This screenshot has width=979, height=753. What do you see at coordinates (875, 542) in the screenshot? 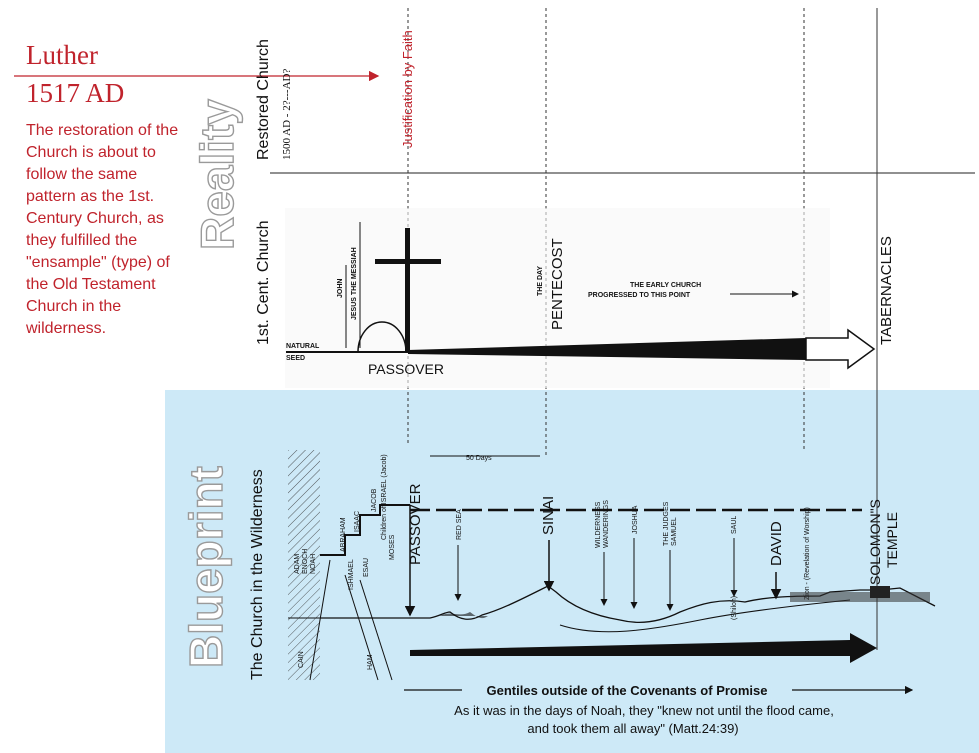
I see `solomon-label-1: SOLOMON"S` at bounding box center [875, 542].